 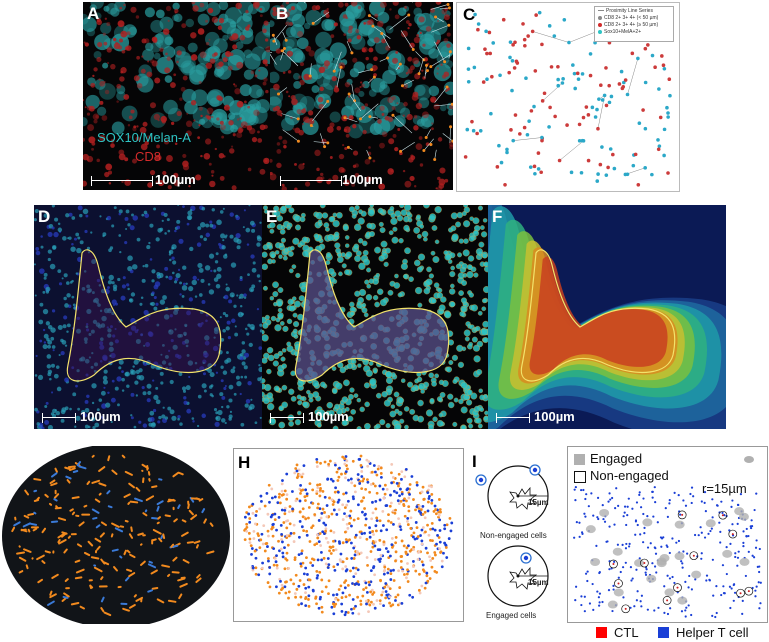 I want to click on panel-a-cells, so click(x=176, y=96).